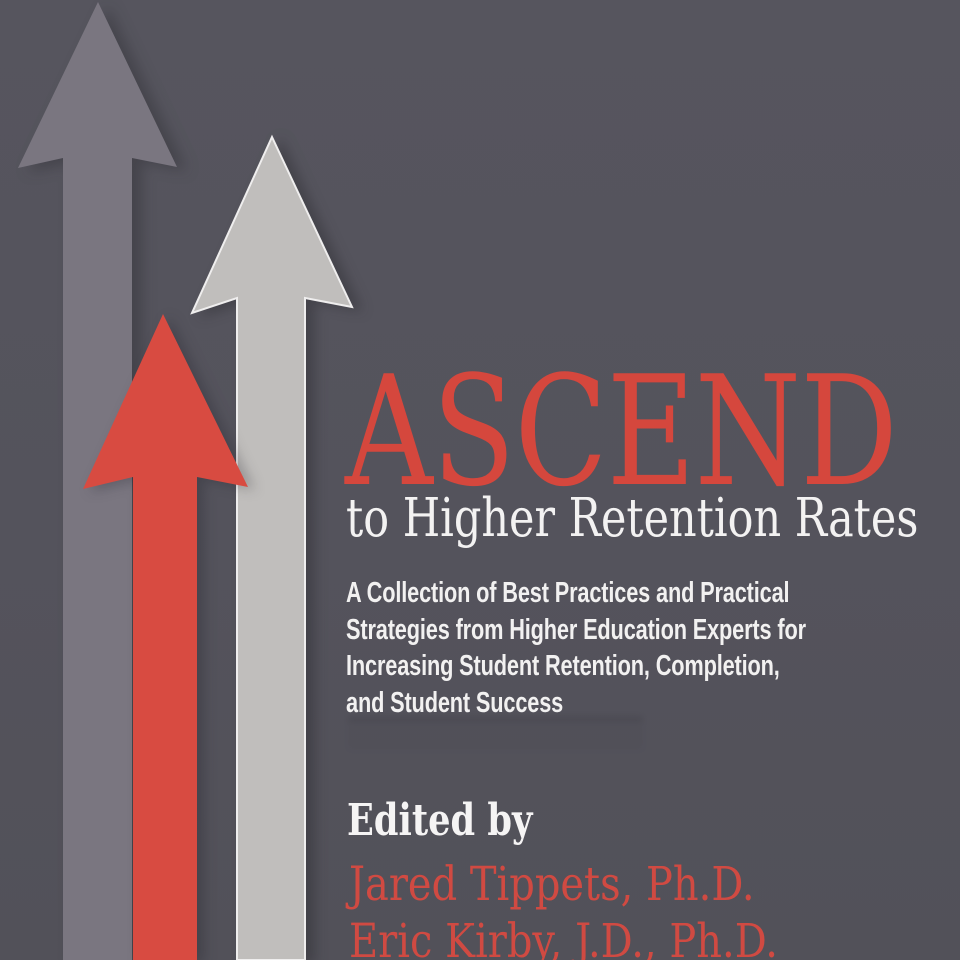 Image resolution: width=960 pixels, height=960 pixels. What do you see at coordinates (621, 431) in the screenshot?
I see `book-title: ASCEND` at bounding box center [621, 431].